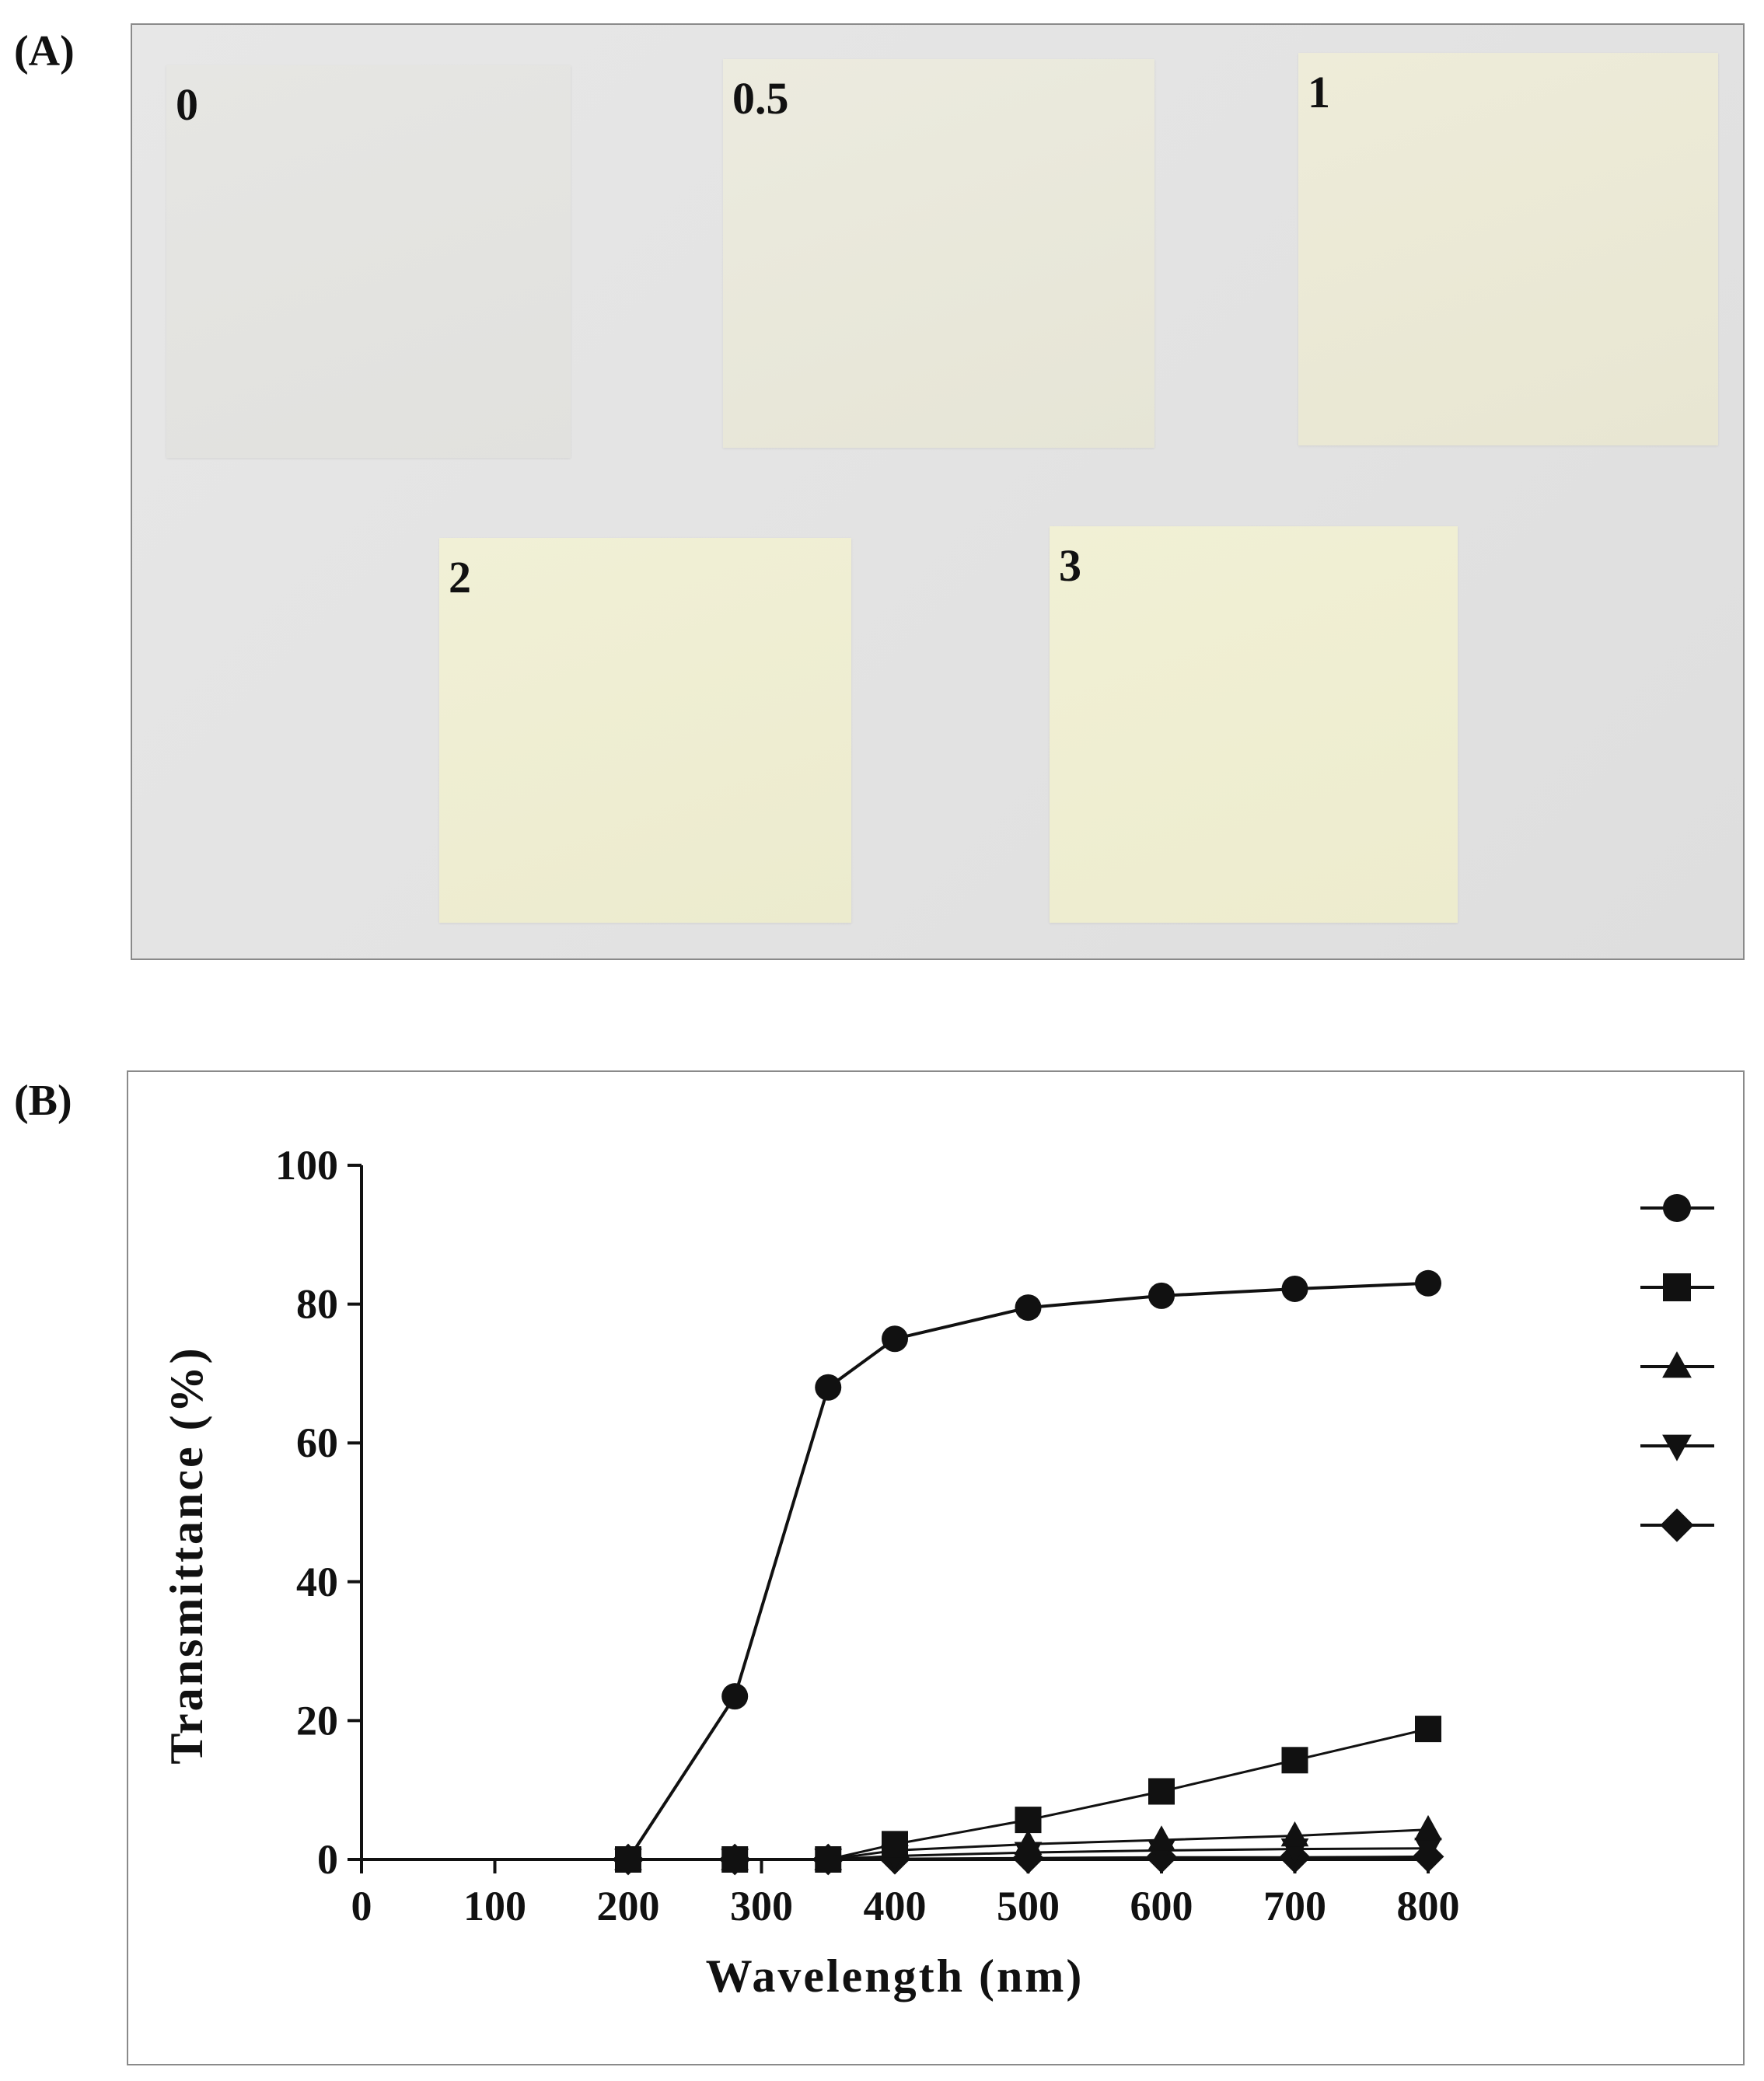 The image size is (1764, 2081). I want to click on film-sample: 0.5, so click(938, 254).